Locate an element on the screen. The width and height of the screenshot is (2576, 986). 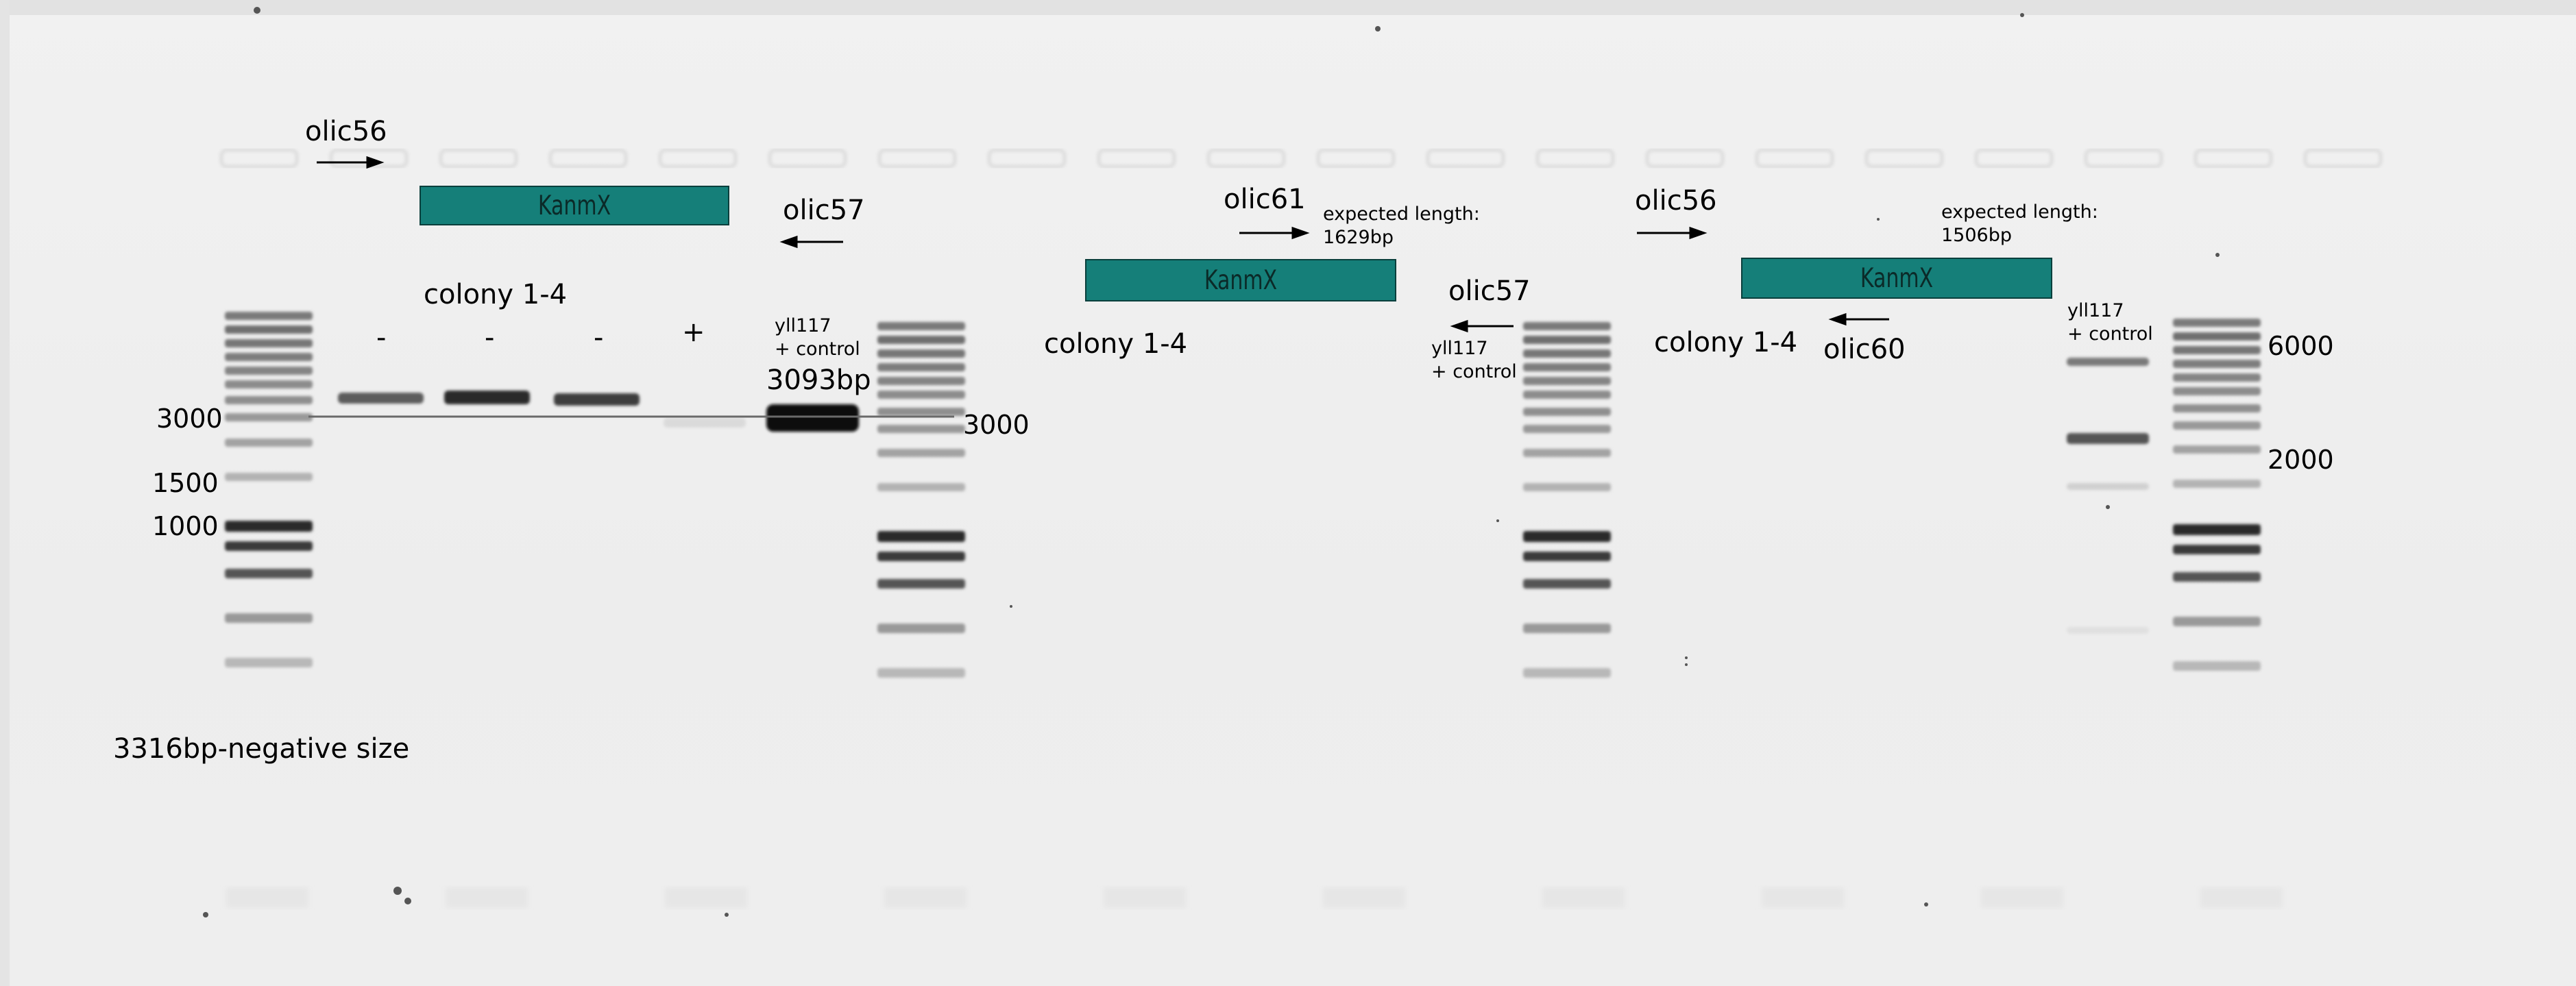
primer-label-olic60: olic60 is located at coordinates (1864, 349).